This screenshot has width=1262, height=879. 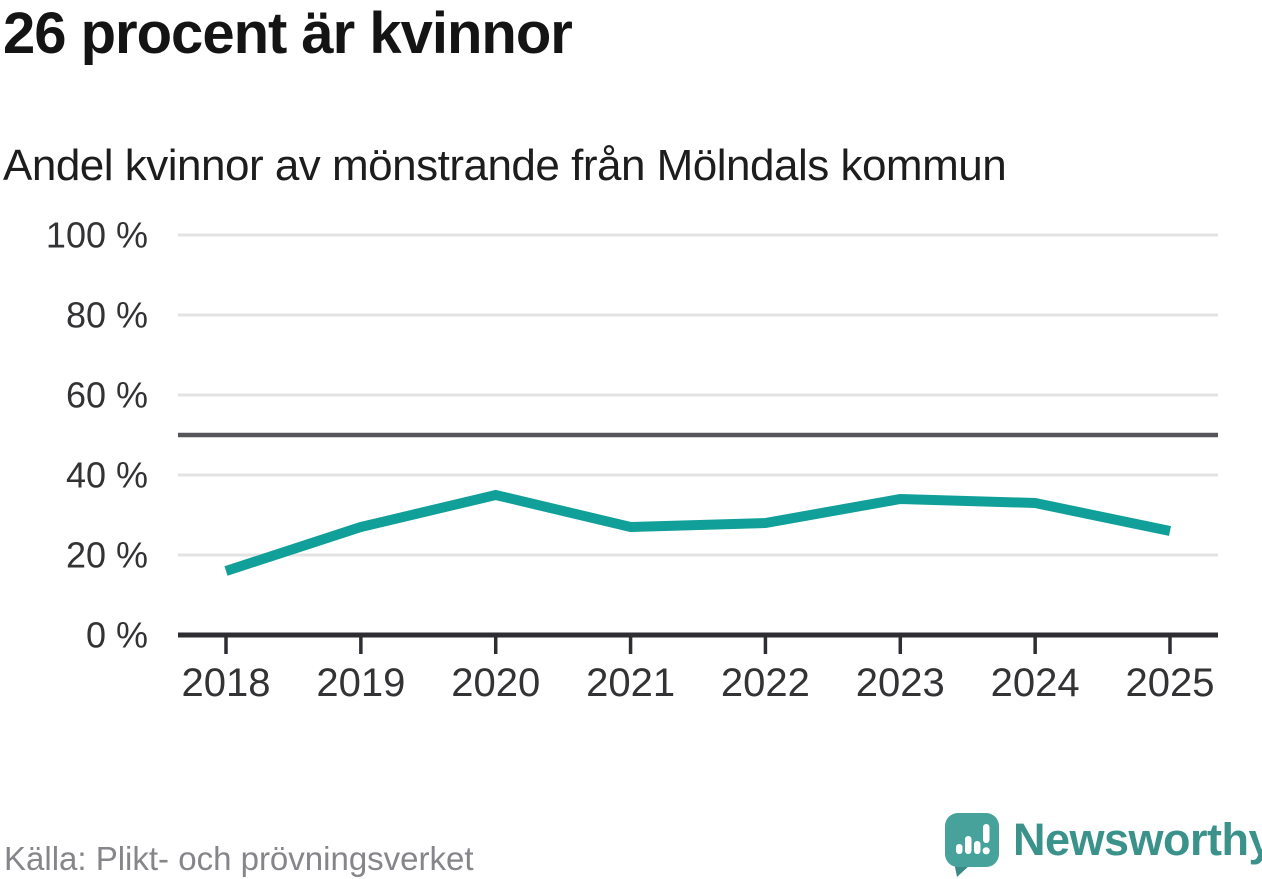 What do you see at coordinates (698, 532) in the screenshot?
I see `series-line-andel-kvinnor` at bounding box center [698, 532].